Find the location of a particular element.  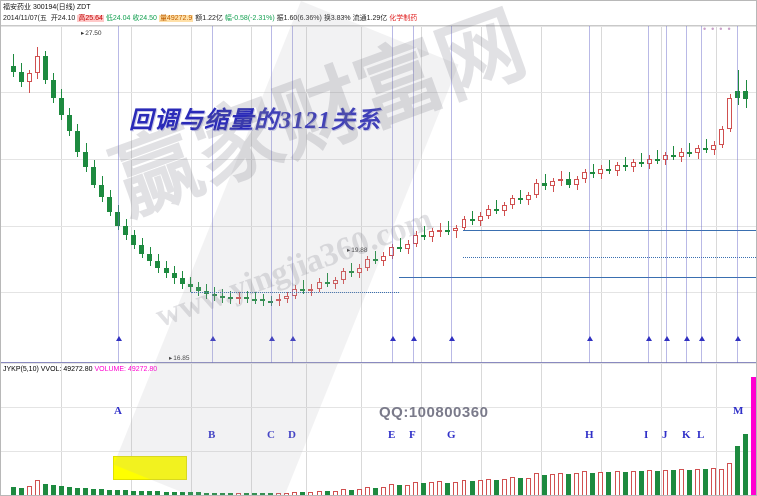

marker-label-A: A is located at coordinates (118, 411).